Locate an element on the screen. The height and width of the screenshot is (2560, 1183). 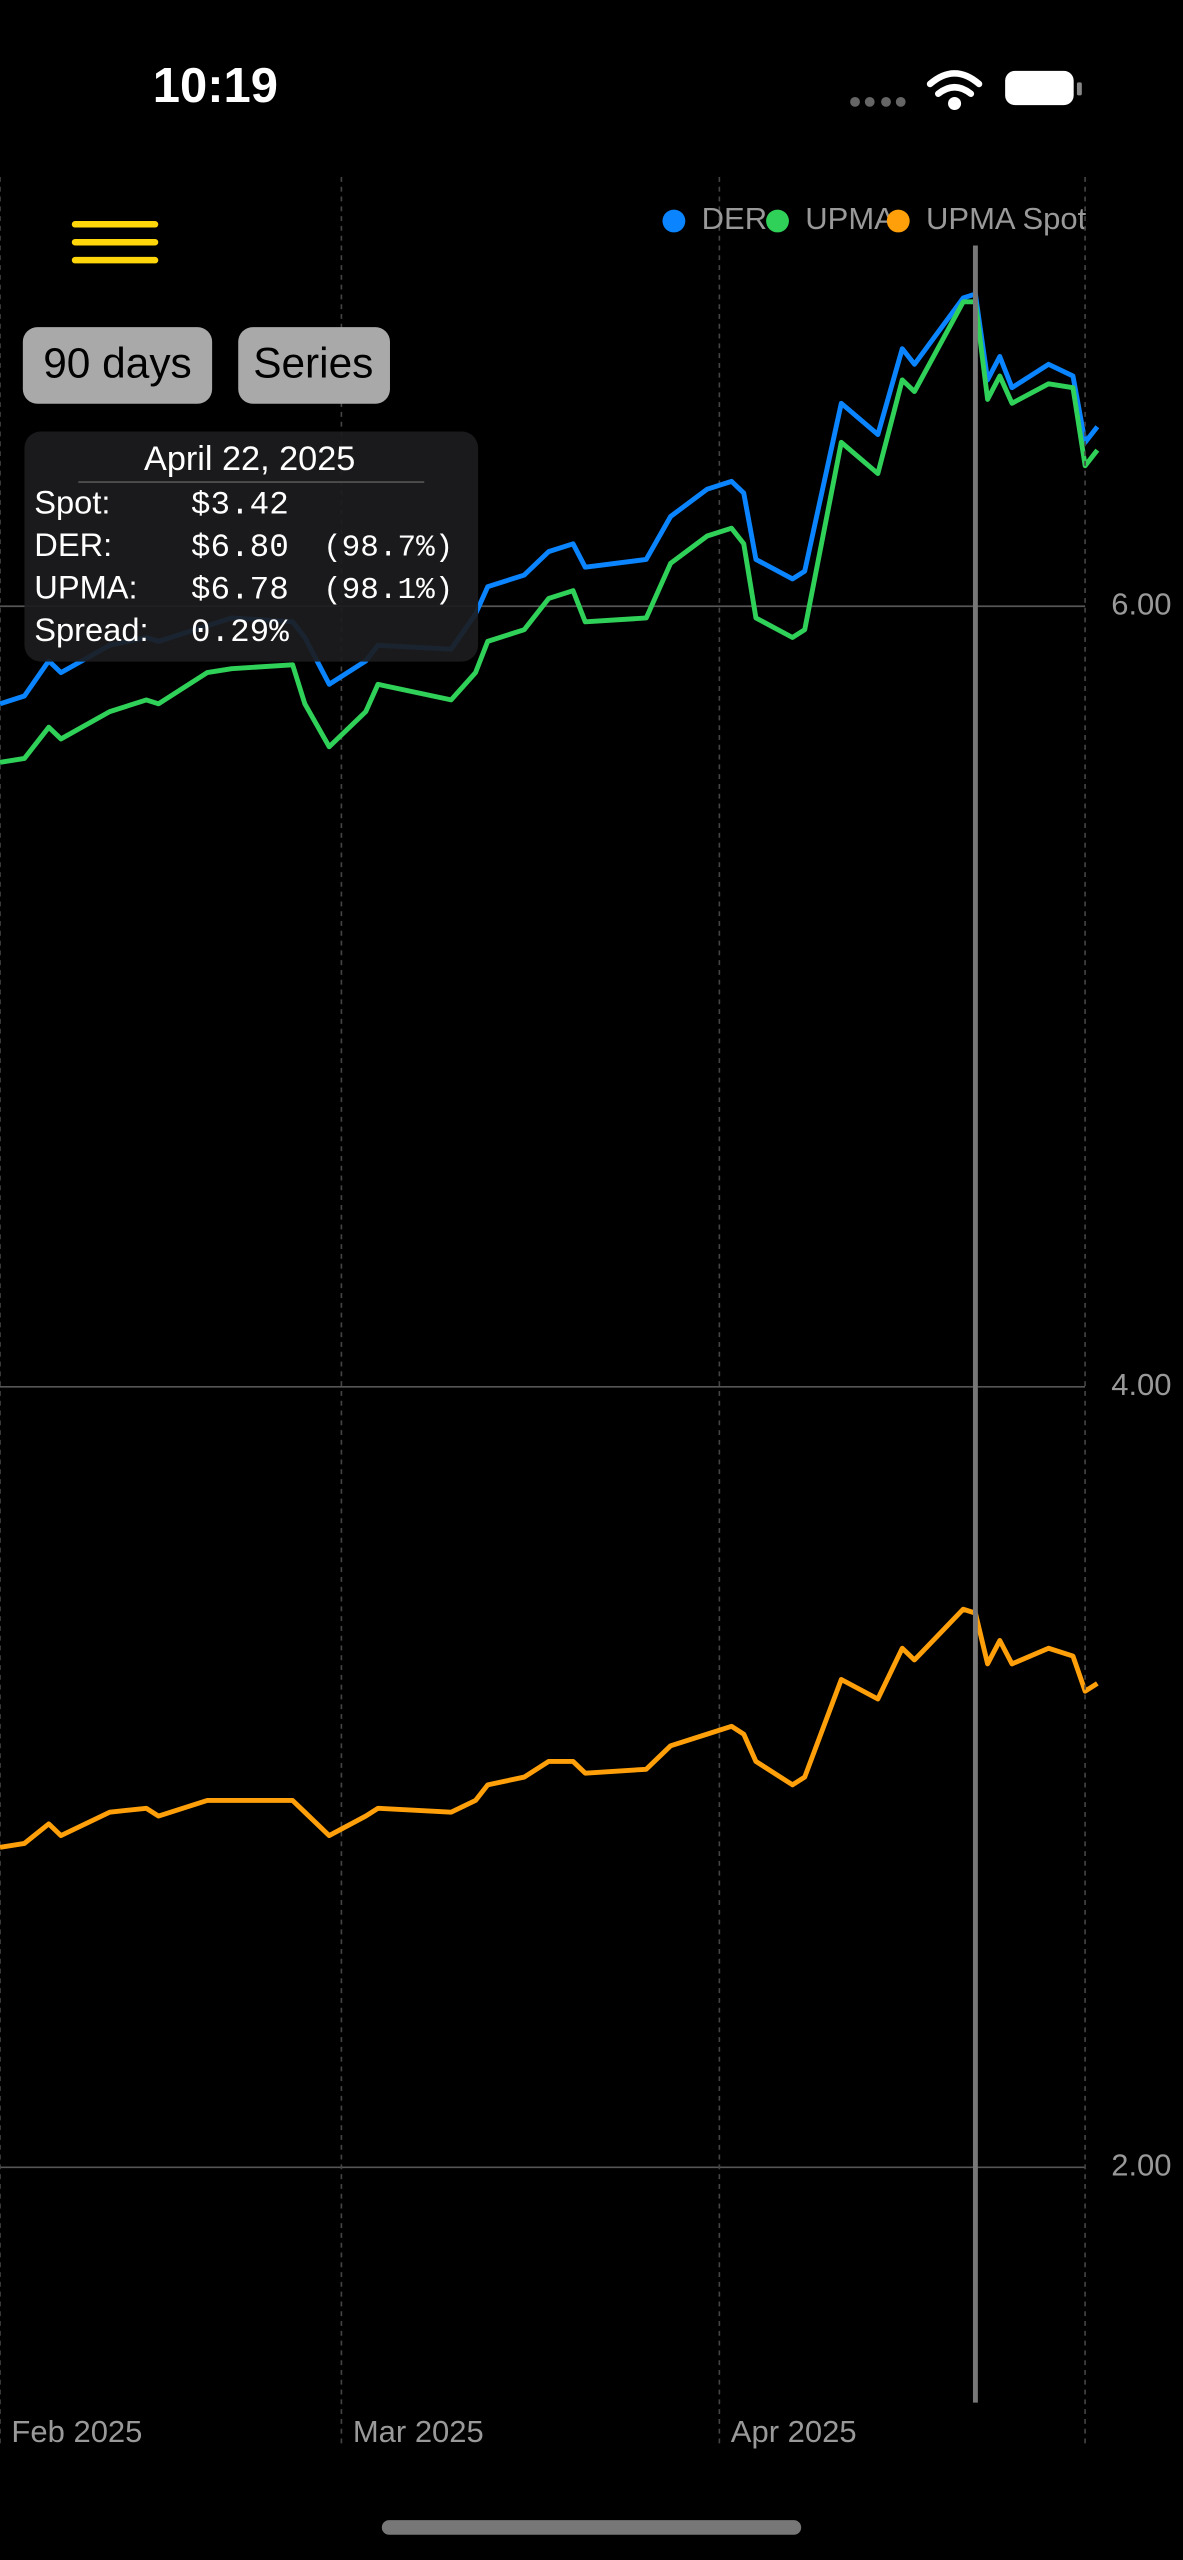
row-label: DER: is located at coordinates (73, 544).